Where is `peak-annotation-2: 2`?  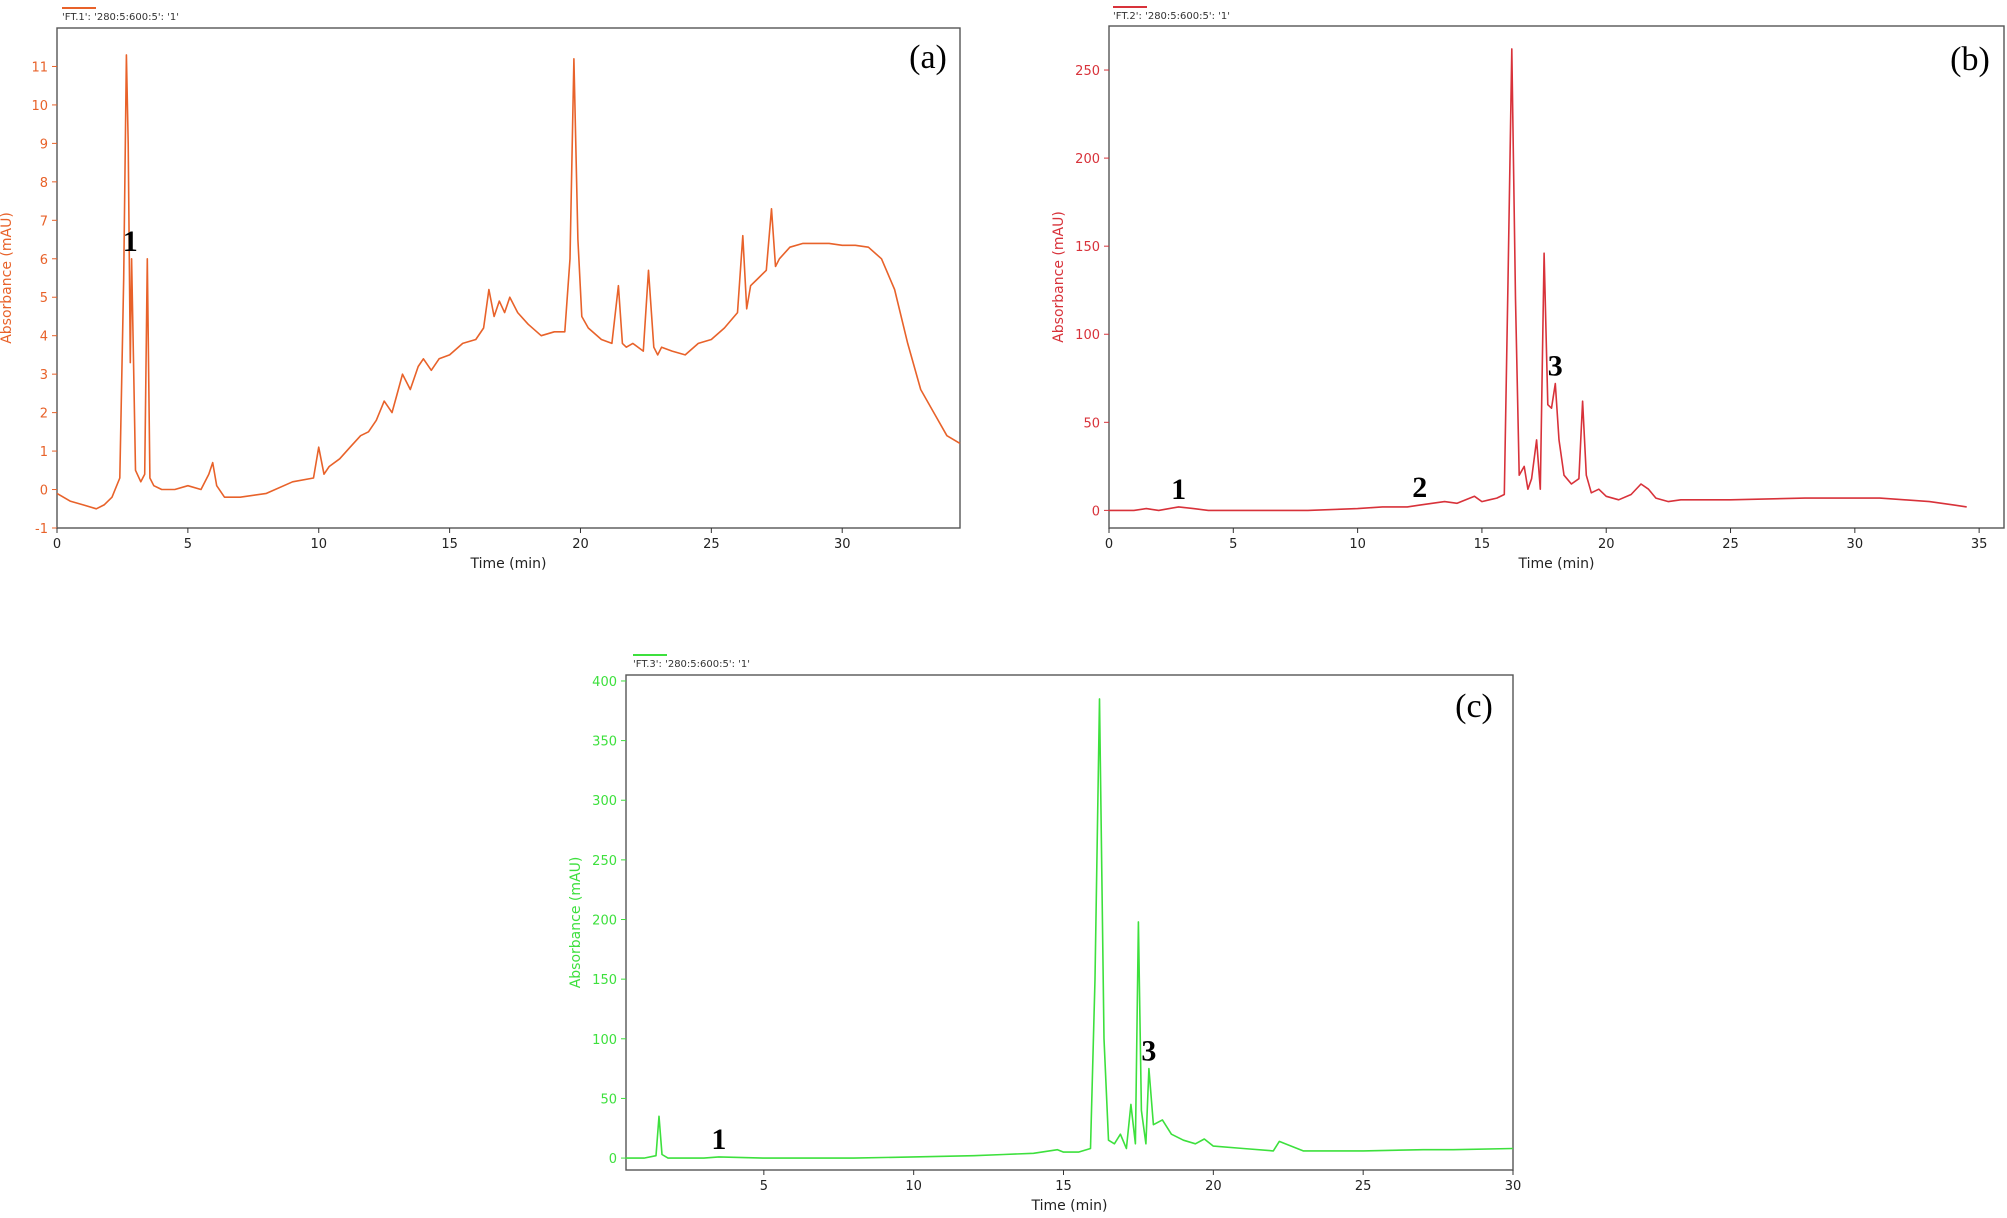
peak-annotation-2: 2 is located at coordinates (1419, 487).